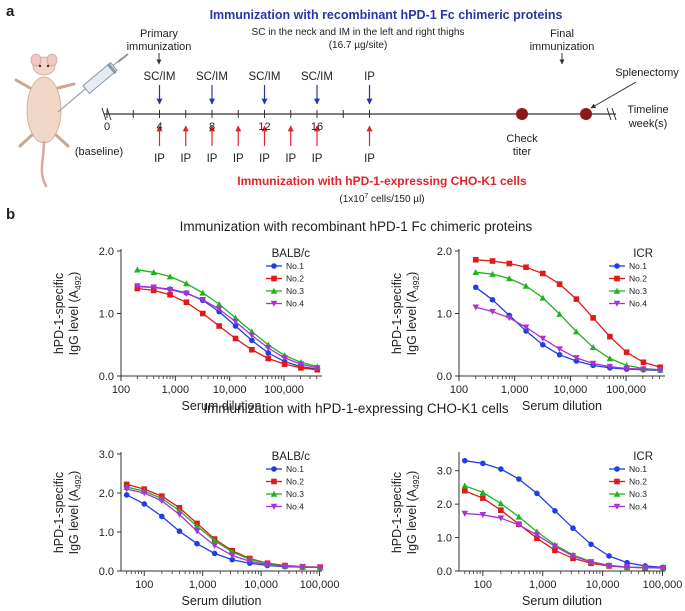 The width and height of the screenshot is (685, 611). I want to click on chart-2-ylabel-2: IgG level (A492), so click(75, 513).